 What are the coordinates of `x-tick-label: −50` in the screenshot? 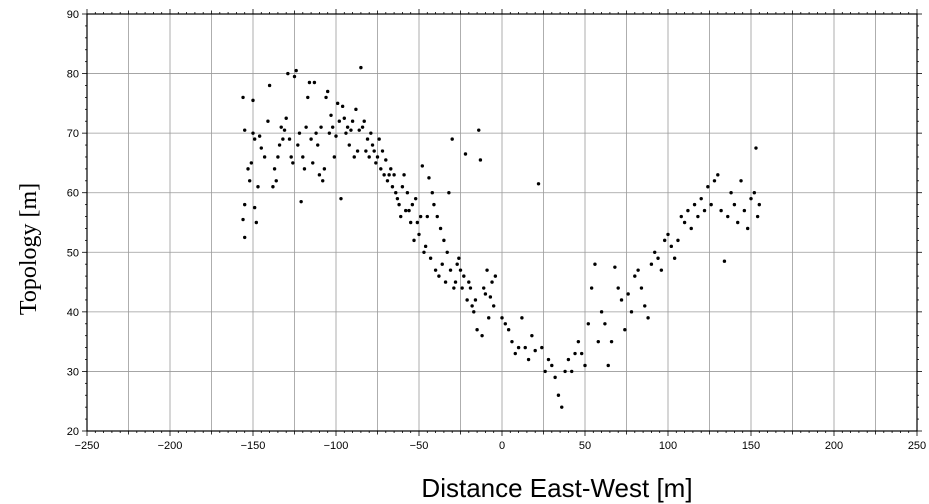 It's located at (419, 446).